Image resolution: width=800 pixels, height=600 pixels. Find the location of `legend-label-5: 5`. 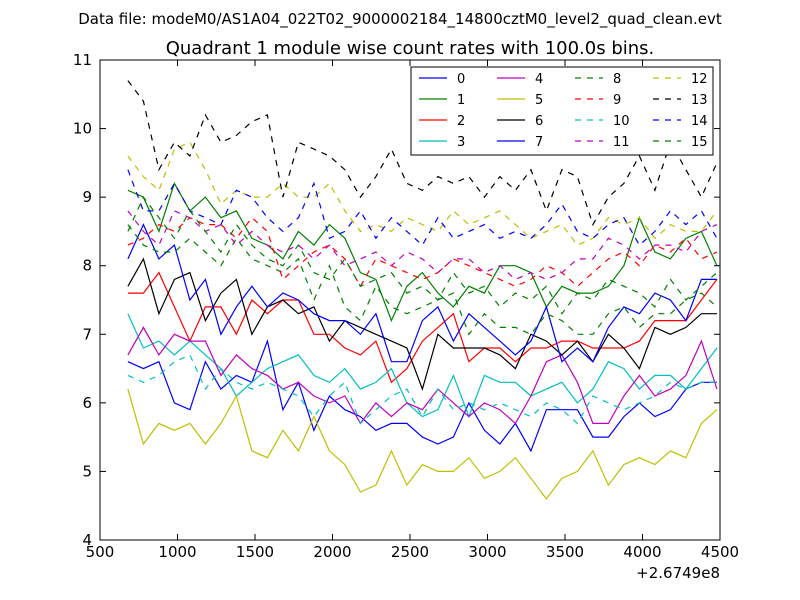

legend-label-5: 5 is located at coordinates (539, 100).